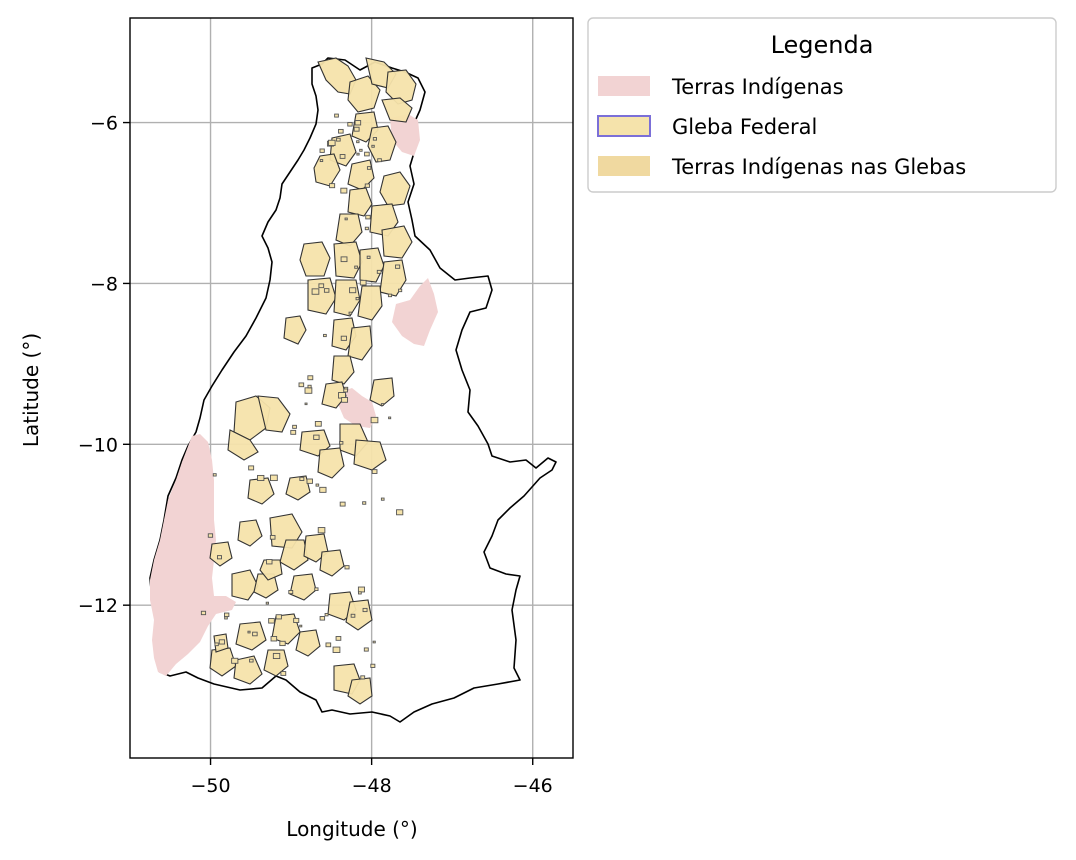 This screenshot has height=860, width=1076. I want to click on legend-box, so click(822, 105).